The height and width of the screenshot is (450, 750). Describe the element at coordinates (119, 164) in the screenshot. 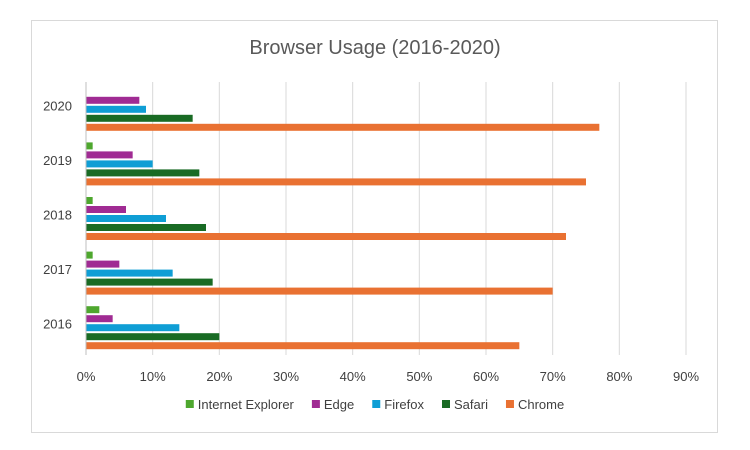

I see `bar-firefox-2019` at that location.